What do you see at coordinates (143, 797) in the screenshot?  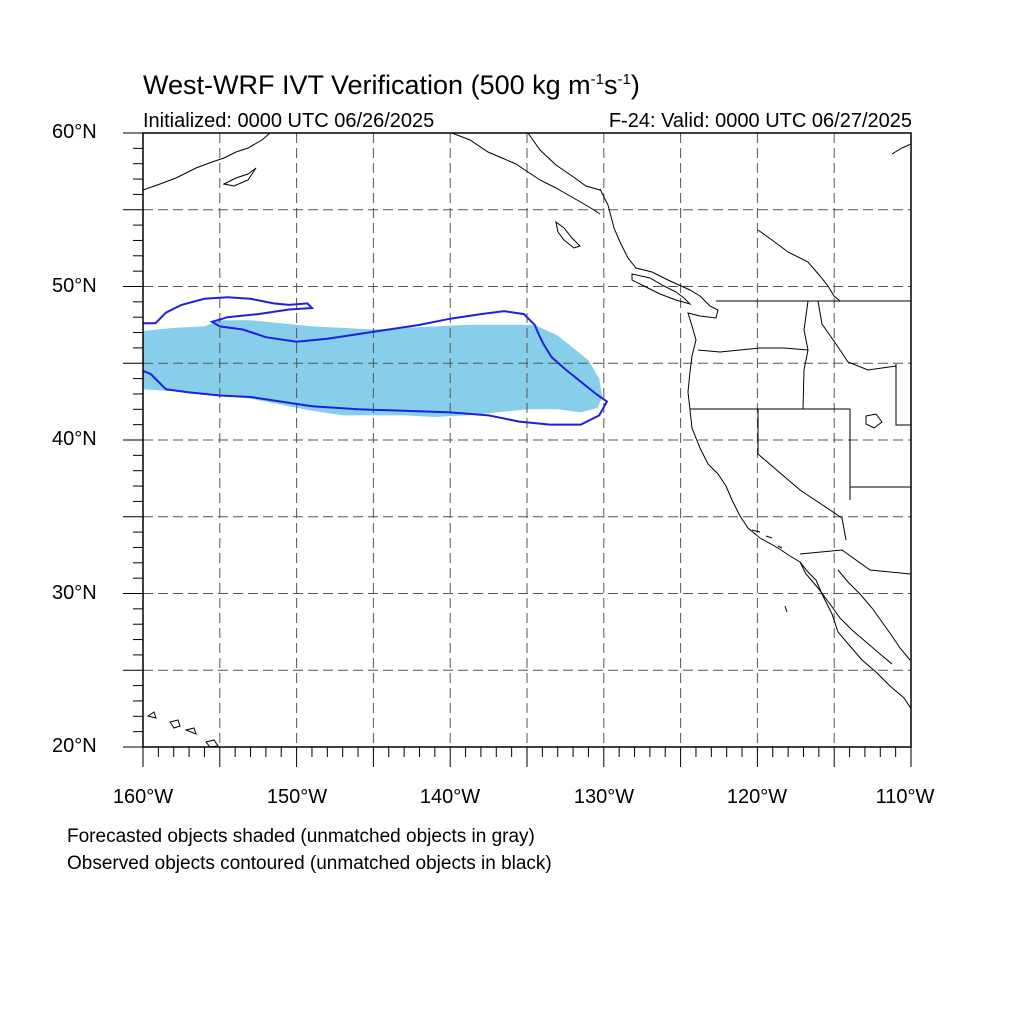 I see `lon-label-160w: 160°W` at bounding box center [143, 797].